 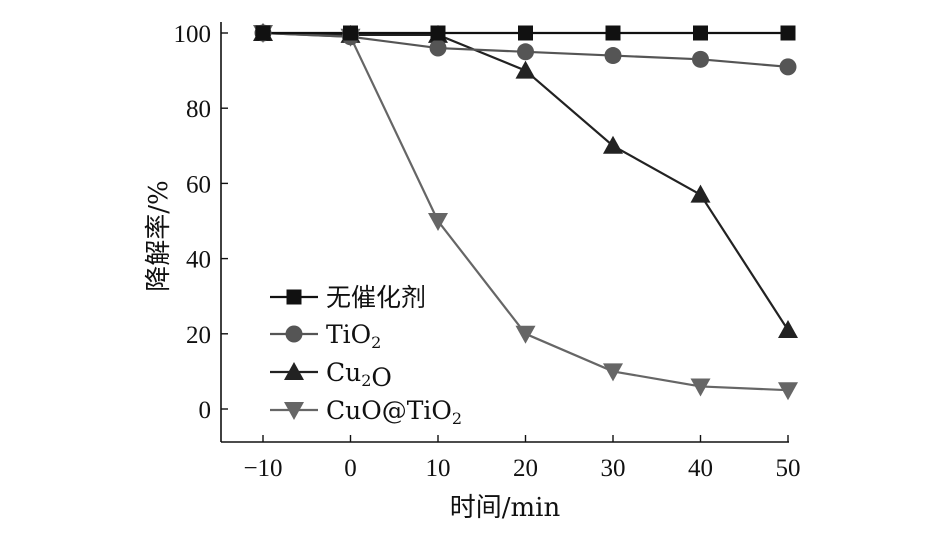 I want to click on legend-label-part: TiO, so click(x=348, y=334).